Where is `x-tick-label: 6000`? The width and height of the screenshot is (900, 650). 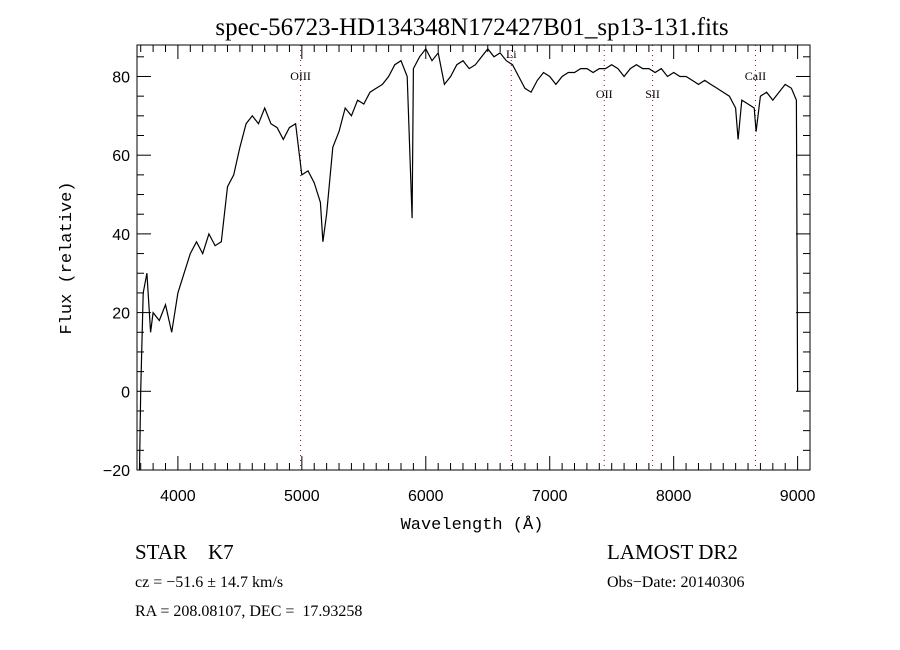 x-tick-label: 6000 is located at coordinates (426, 496).